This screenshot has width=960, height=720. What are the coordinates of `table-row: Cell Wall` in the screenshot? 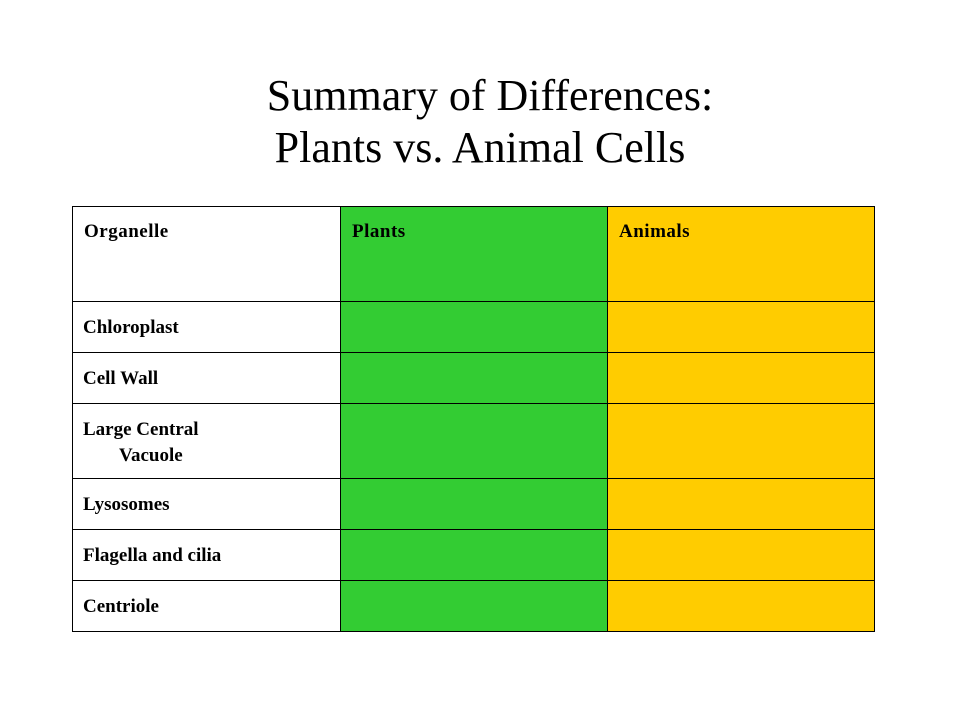 It's located at (473, 378).